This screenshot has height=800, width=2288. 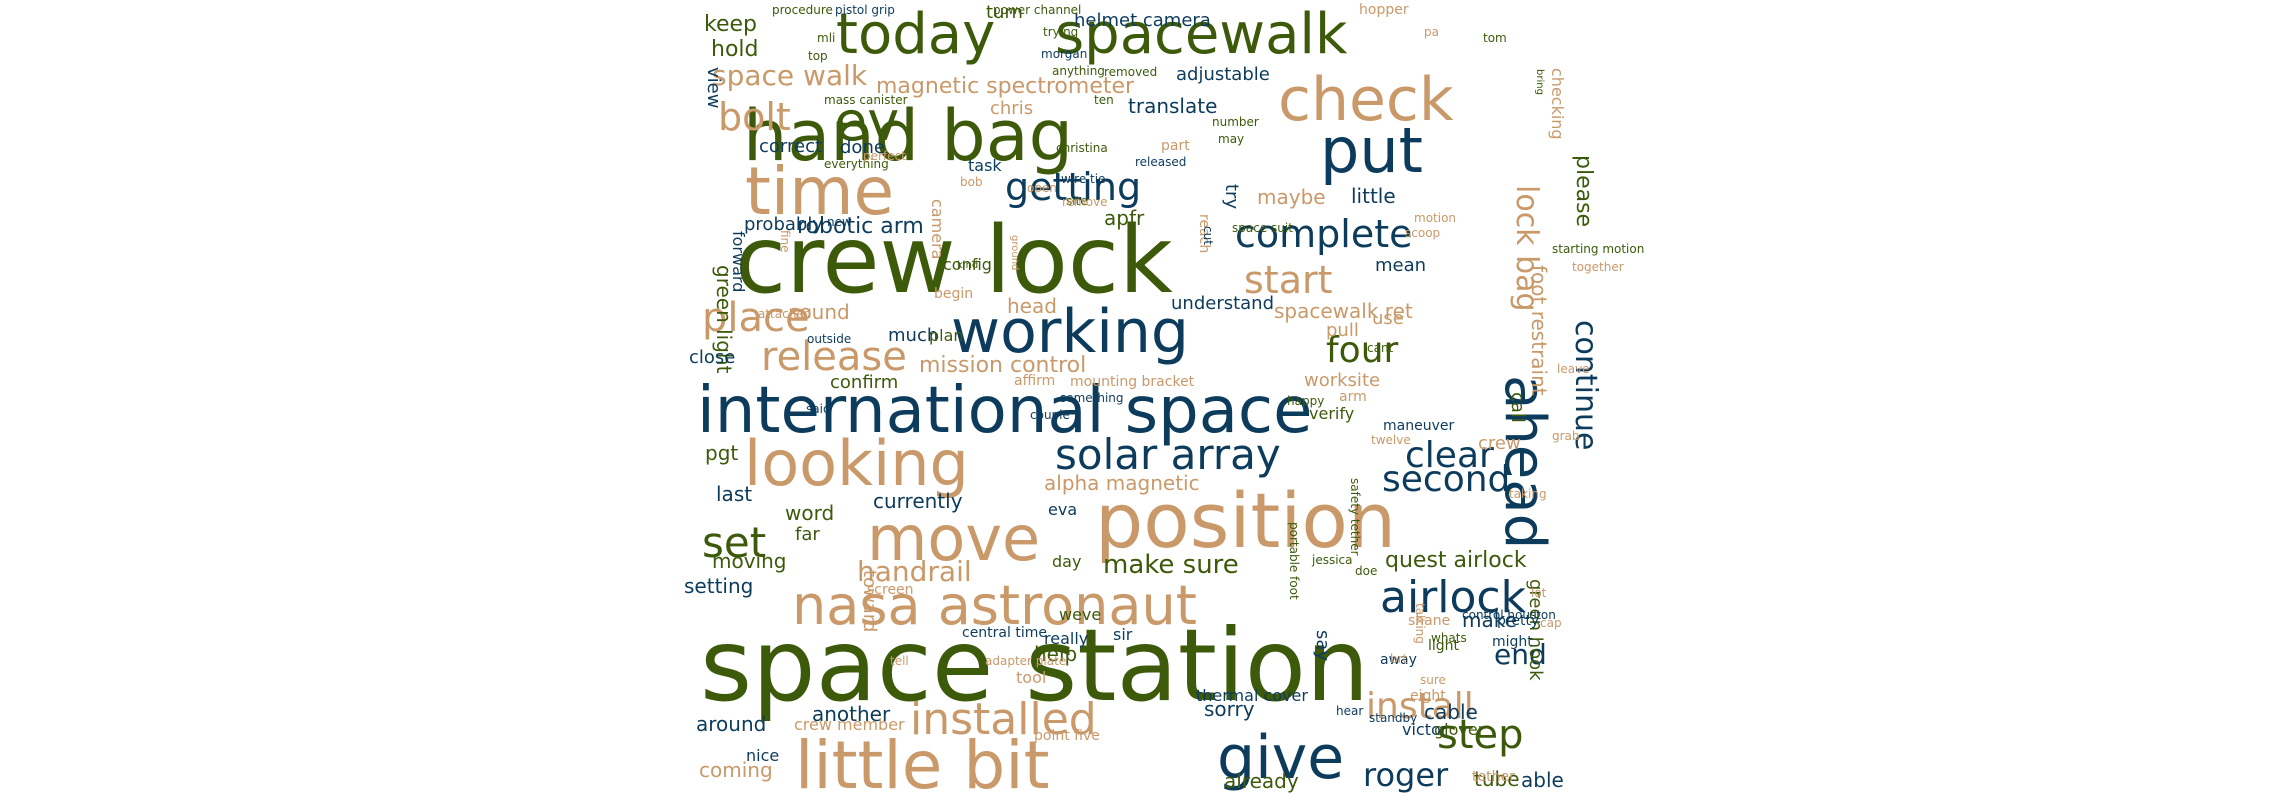 I want to click on word-mounting-bracket: mounting bracket, so click(x=1132, y=382).